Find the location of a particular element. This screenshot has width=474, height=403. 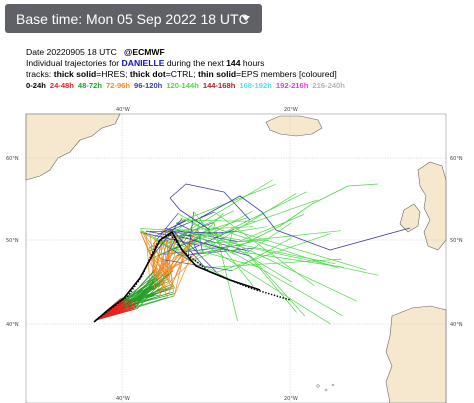

uk-ireland-landmass is located at coordinates (423, 206).